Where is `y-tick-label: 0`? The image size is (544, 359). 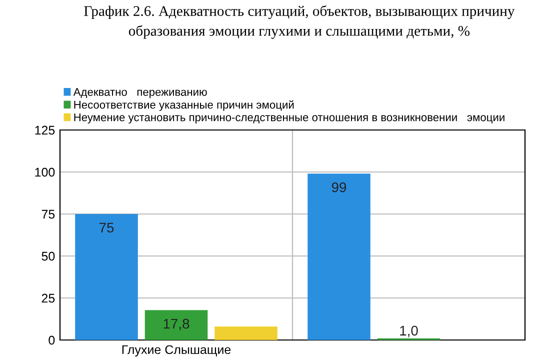
y-tick-label: 0 is located at coordinates (51, 340).